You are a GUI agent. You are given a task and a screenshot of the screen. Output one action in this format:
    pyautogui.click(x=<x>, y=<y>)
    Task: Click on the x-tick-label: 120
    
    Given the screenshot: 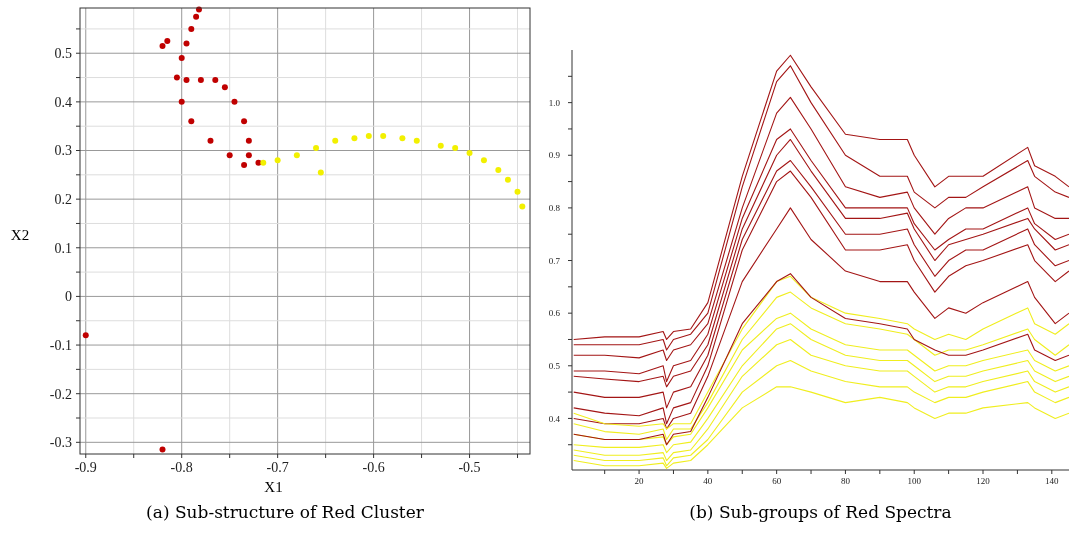 What is the action you would take?
    pyautogui.click(x=983, y=481)
    